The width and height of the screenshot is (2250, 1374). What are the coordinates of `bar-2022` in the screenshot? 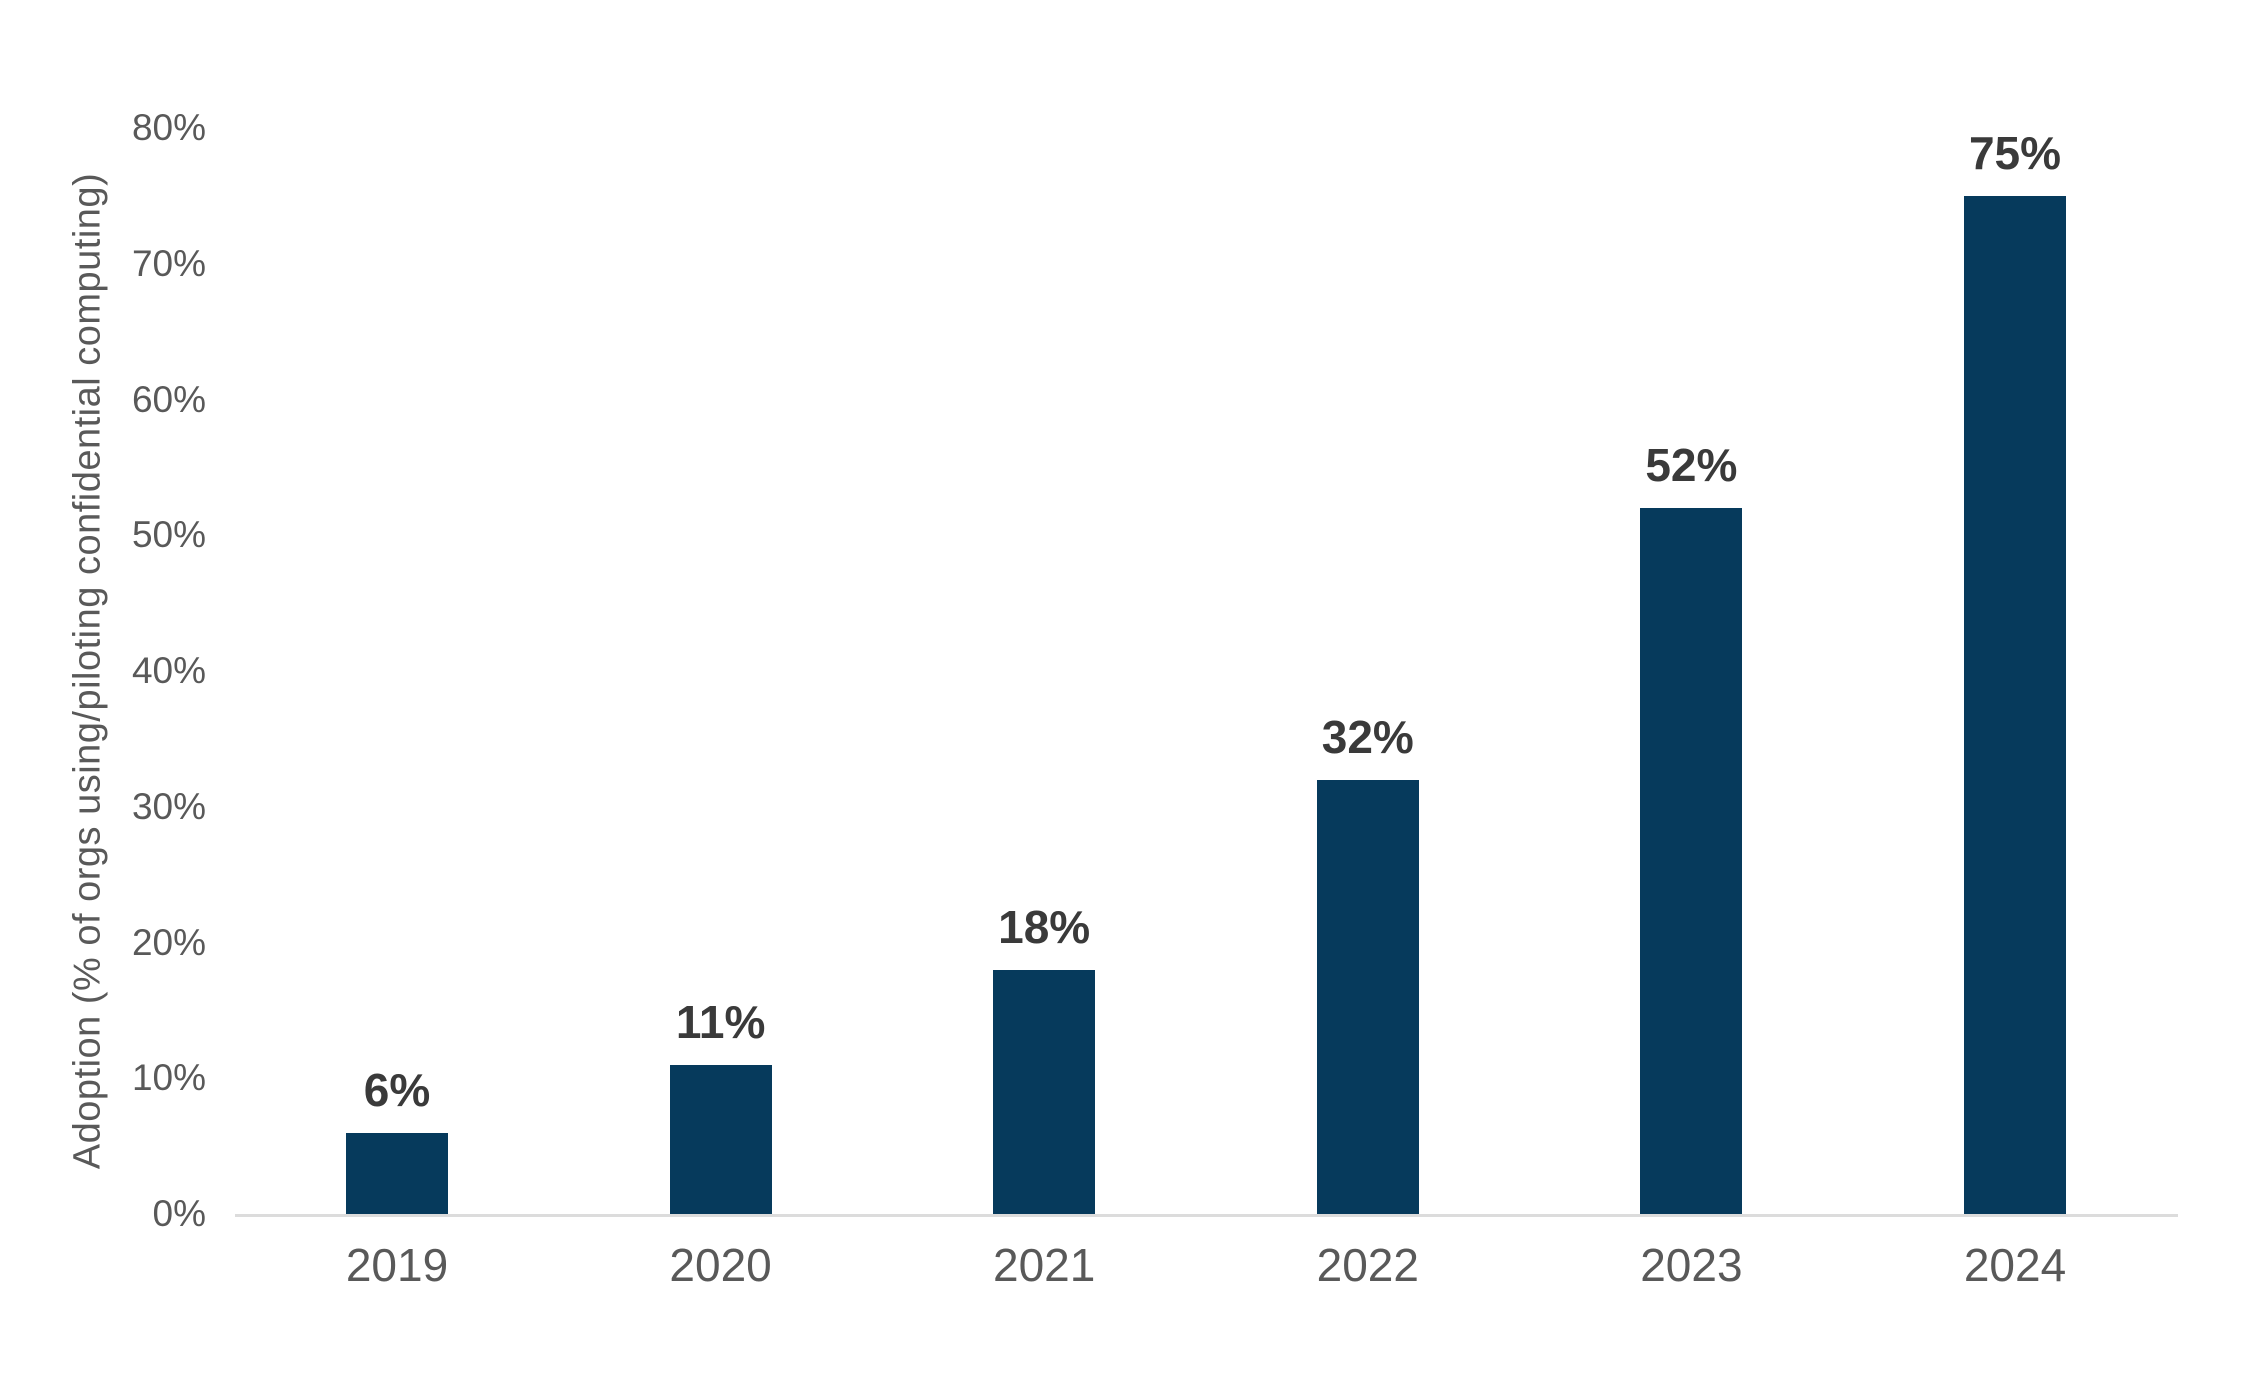 It's located at (1367, 996).